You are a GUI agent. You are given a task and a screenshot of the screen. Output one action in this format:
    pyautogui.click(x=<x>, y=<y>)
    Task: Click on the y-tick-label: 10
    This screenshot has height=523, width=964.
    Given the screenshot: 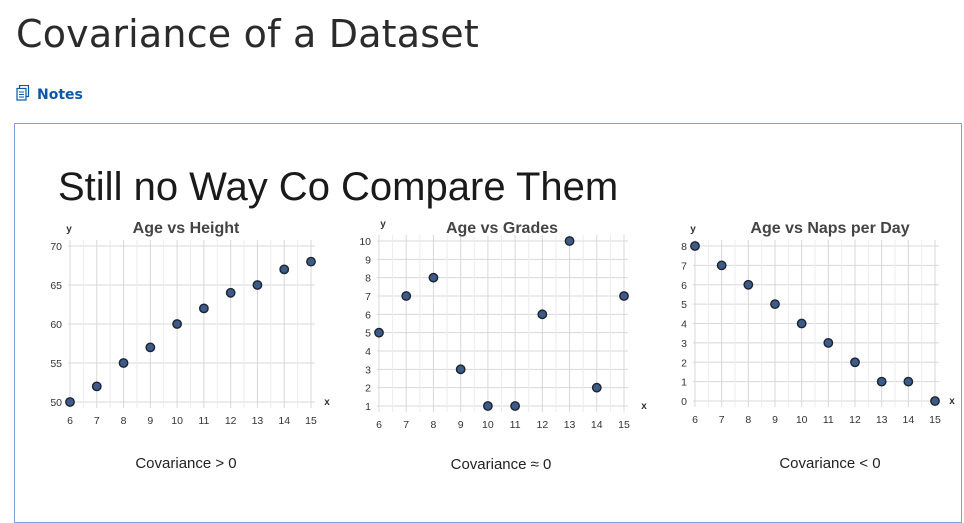 What is the action you would take?
    pyautogui.click(x=365, y=242)
    